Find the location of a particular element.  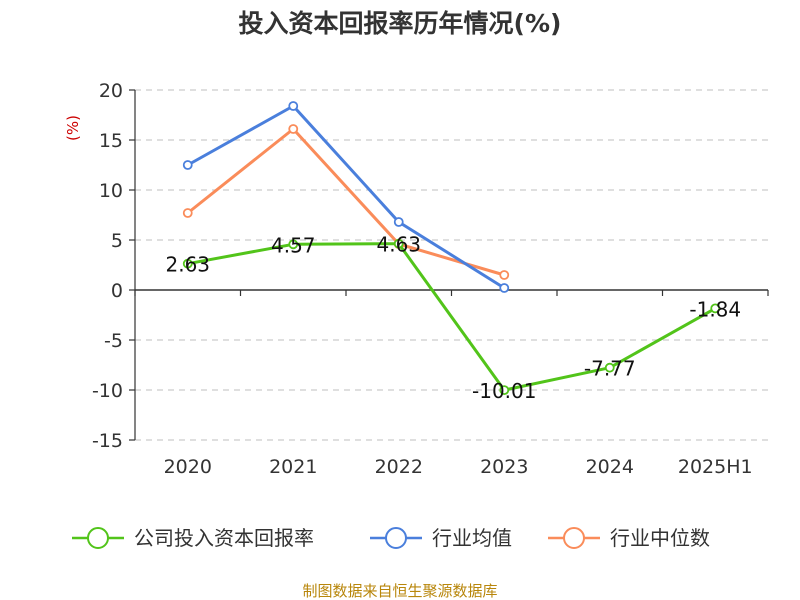

y-tick-label: 10 is located at coordinates (111, 191).